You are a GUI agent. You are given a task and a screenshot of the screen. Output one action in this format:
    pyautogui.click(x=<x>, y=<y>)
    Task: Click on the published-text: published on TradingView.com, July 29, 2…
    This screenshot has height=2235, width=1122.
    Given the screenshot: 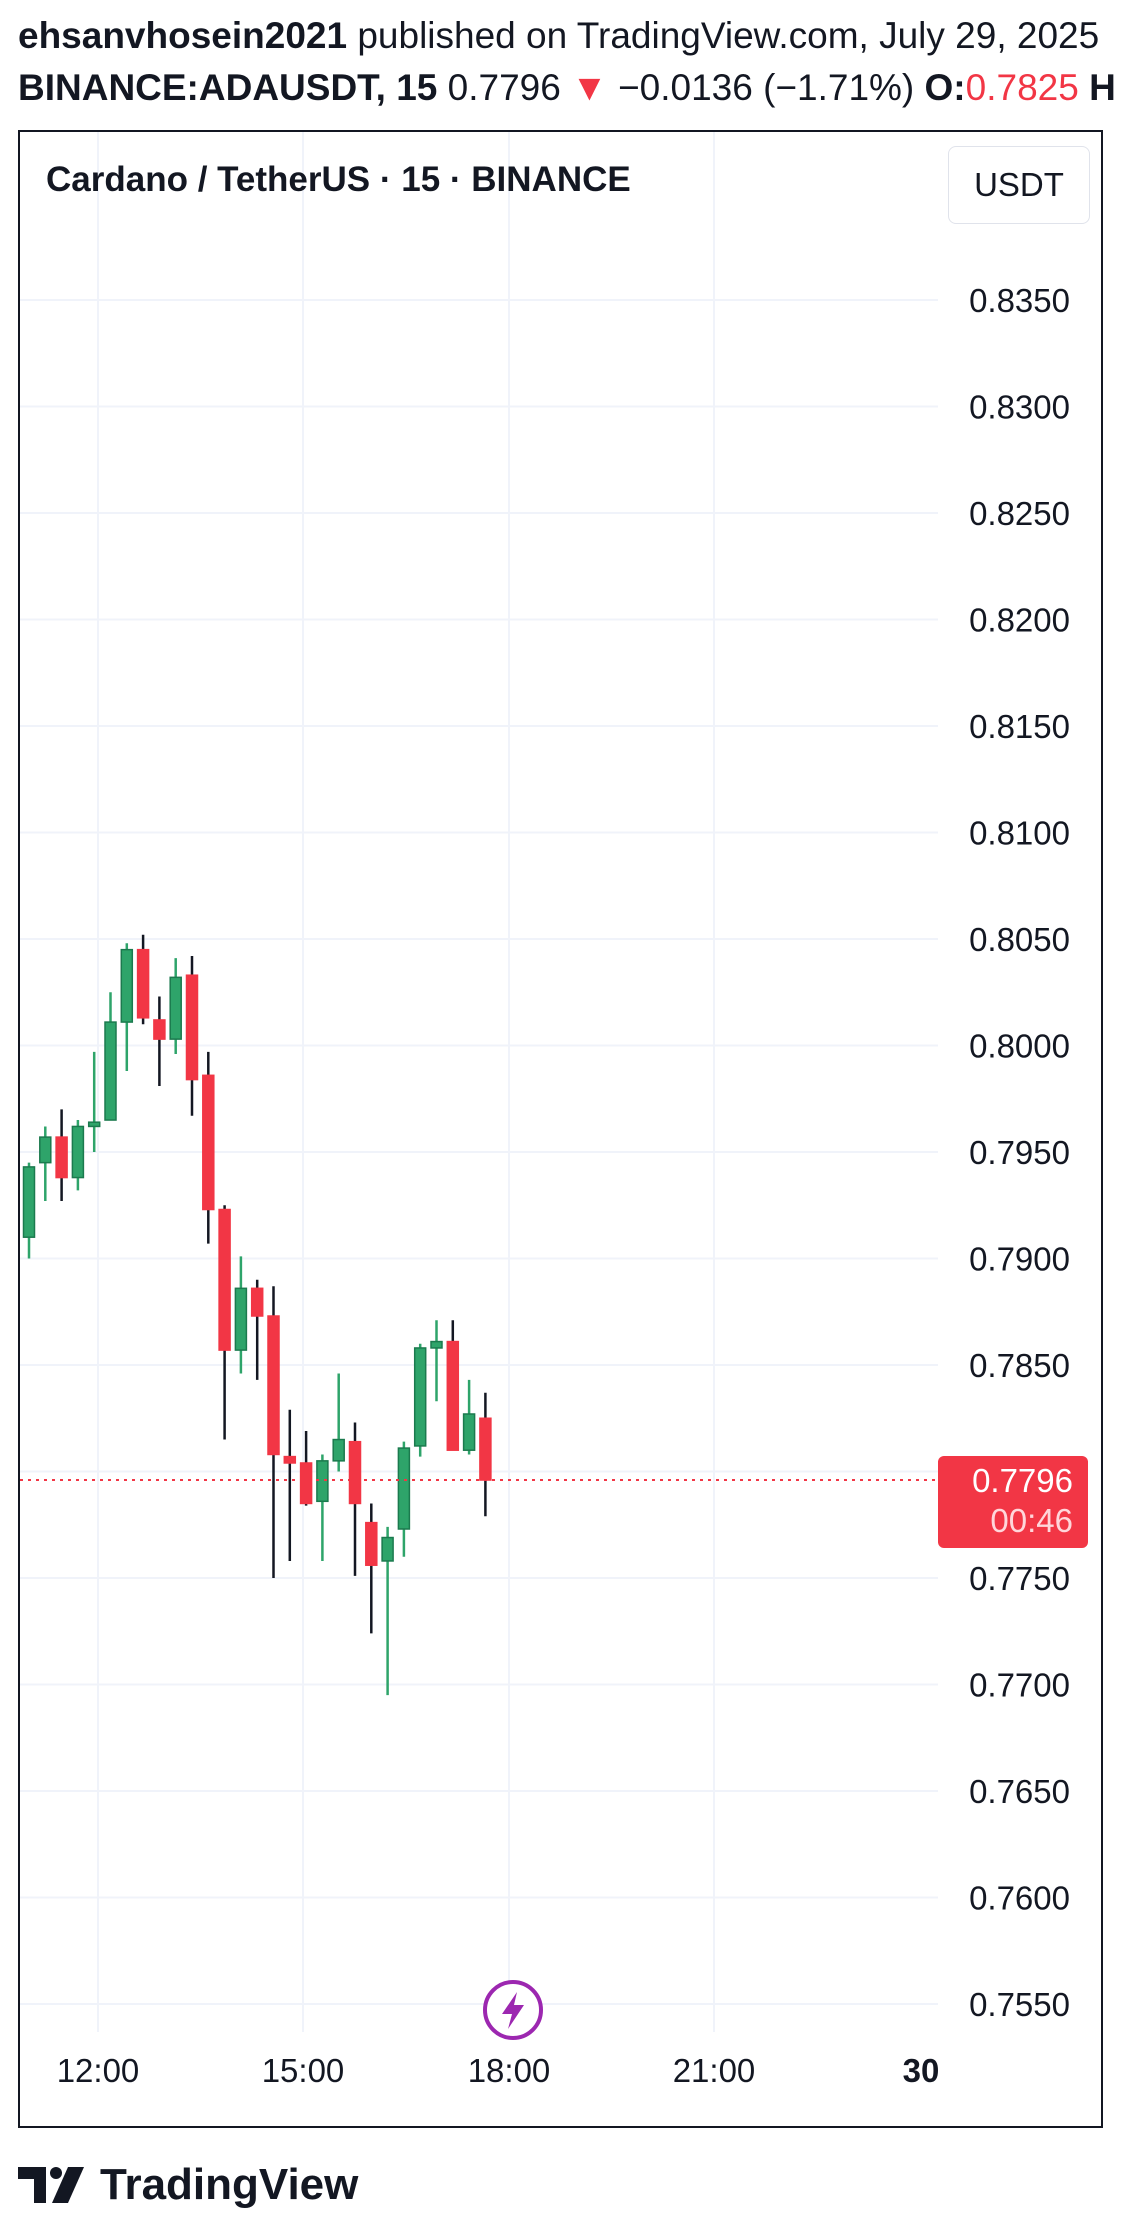 What is the action you would take?
    pyautogui.click(x=728, y=35)
    